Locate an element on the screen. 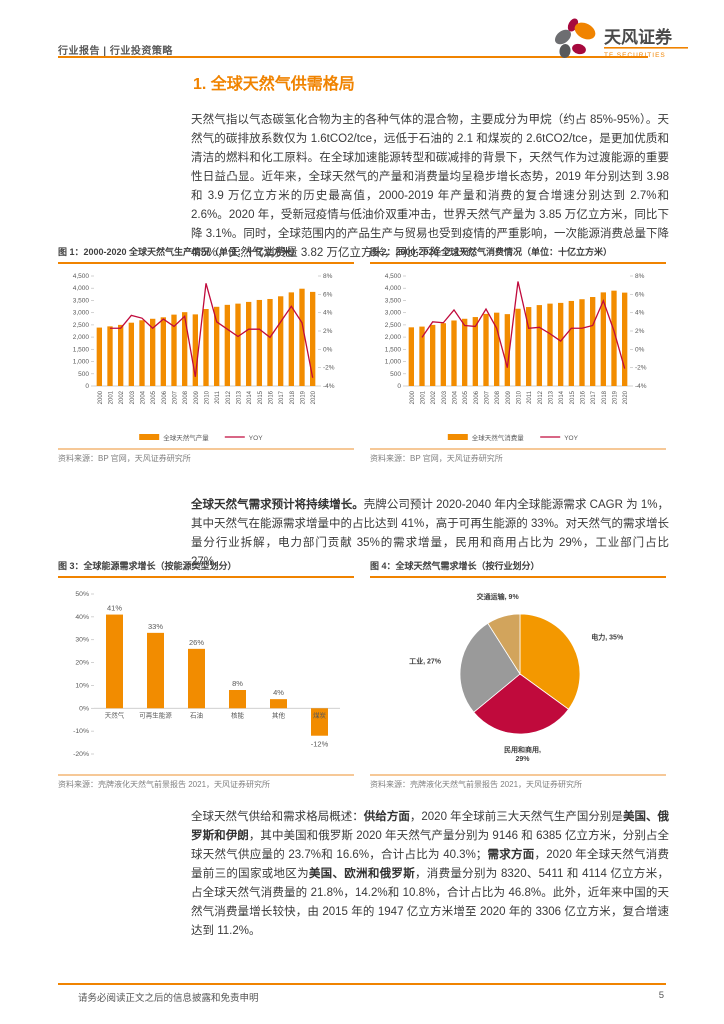  figure-3-title: 图 3：全球能源需求增长（按能源类型划分） is located at coordinates (206, 569).